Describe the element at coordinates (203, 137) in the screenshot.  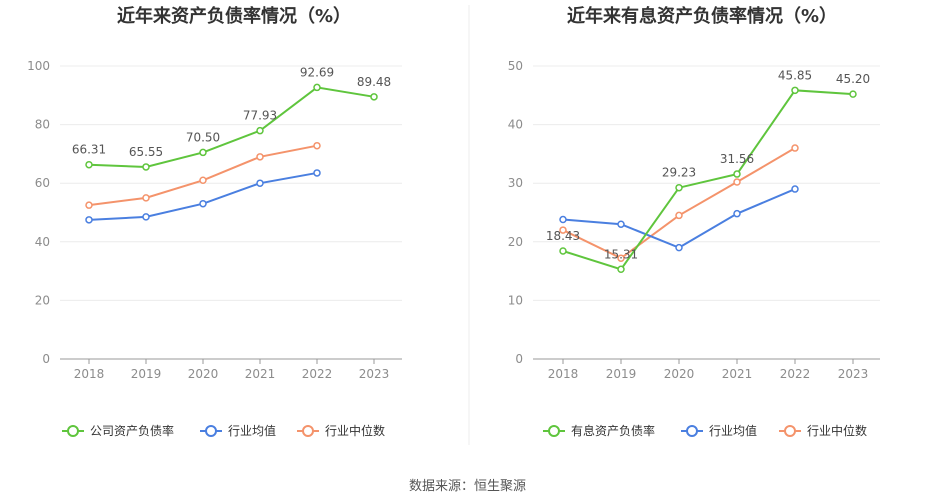
I see `data-label: 70.50` at that location.